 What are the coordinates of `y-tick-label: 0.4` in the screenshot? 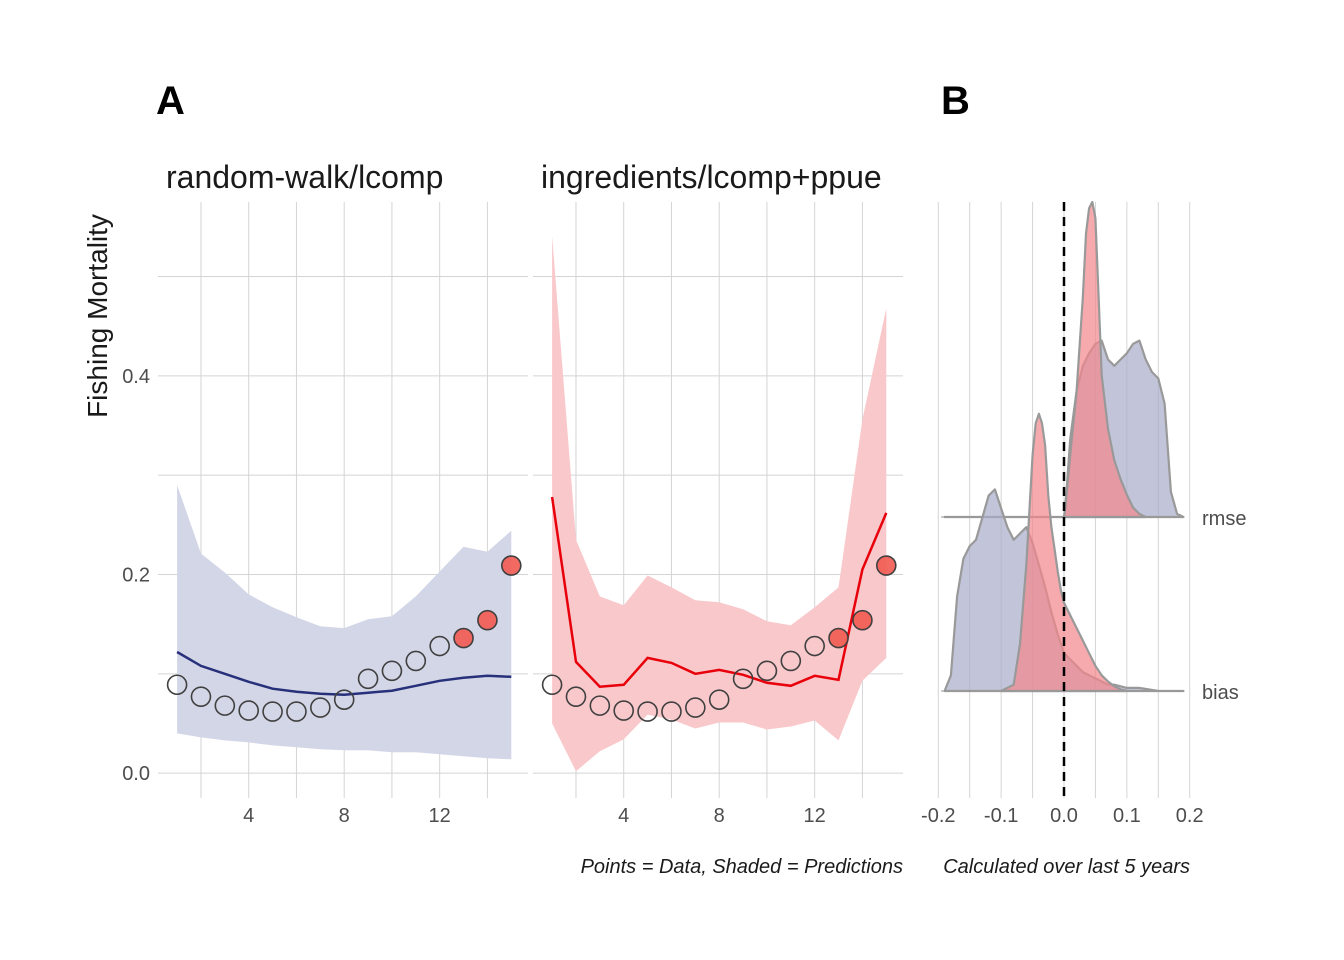 It's located at (136, 377).